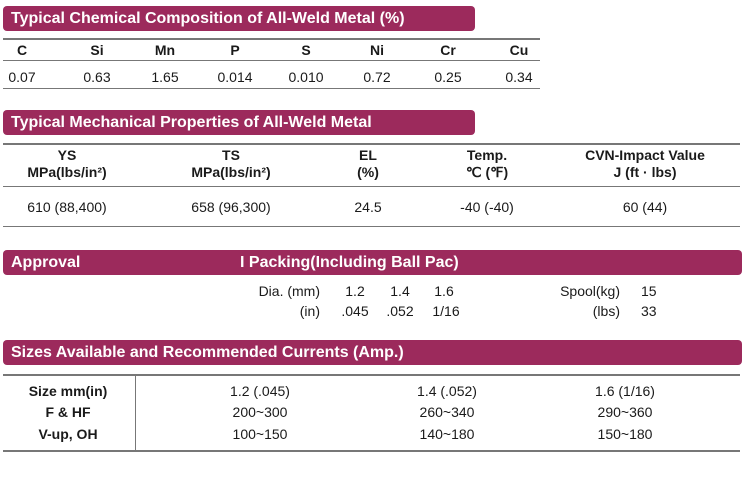 The width and height of the screenshot is (750, 478). What do you see at coordinates (67, 207) in the screenshot?
I see `mech-value: 610 (88,400)` at bounding box center [67, 207].